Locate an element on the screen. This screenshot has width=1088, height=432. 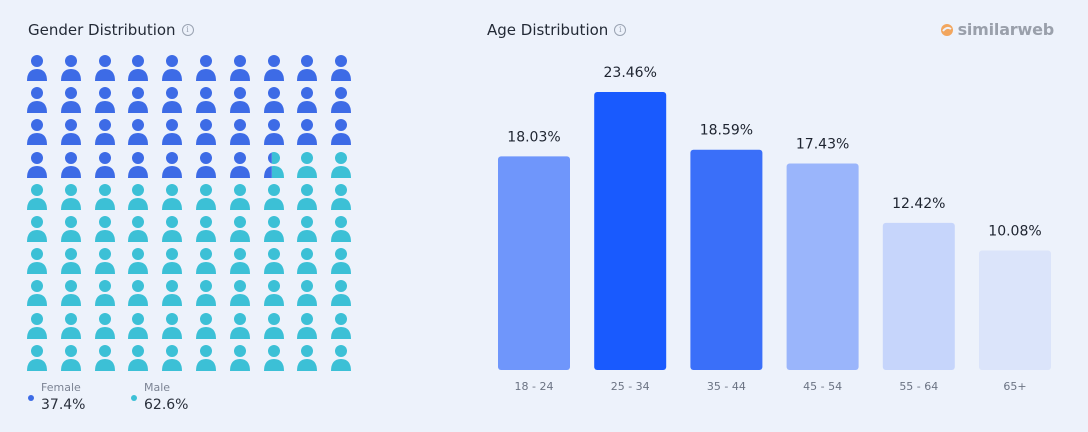
x-tick-label: 18 - 24 is located at coordinates (534, 386).